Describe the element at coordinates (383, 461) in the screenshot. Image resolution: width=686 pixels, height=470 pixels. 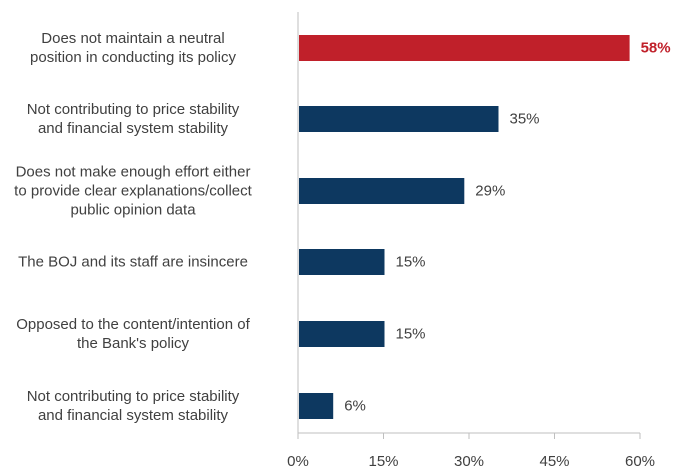
I see `x-tick-label: 15%` at that location.